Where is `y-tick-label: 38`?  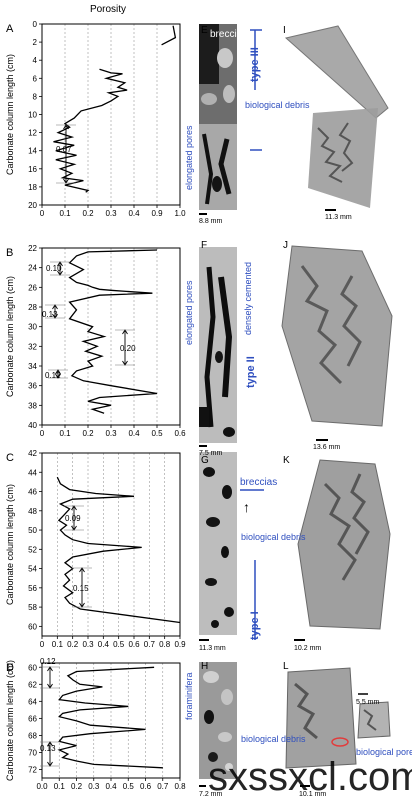 y-tick-label: 38 is located at coordinates (32, 405).